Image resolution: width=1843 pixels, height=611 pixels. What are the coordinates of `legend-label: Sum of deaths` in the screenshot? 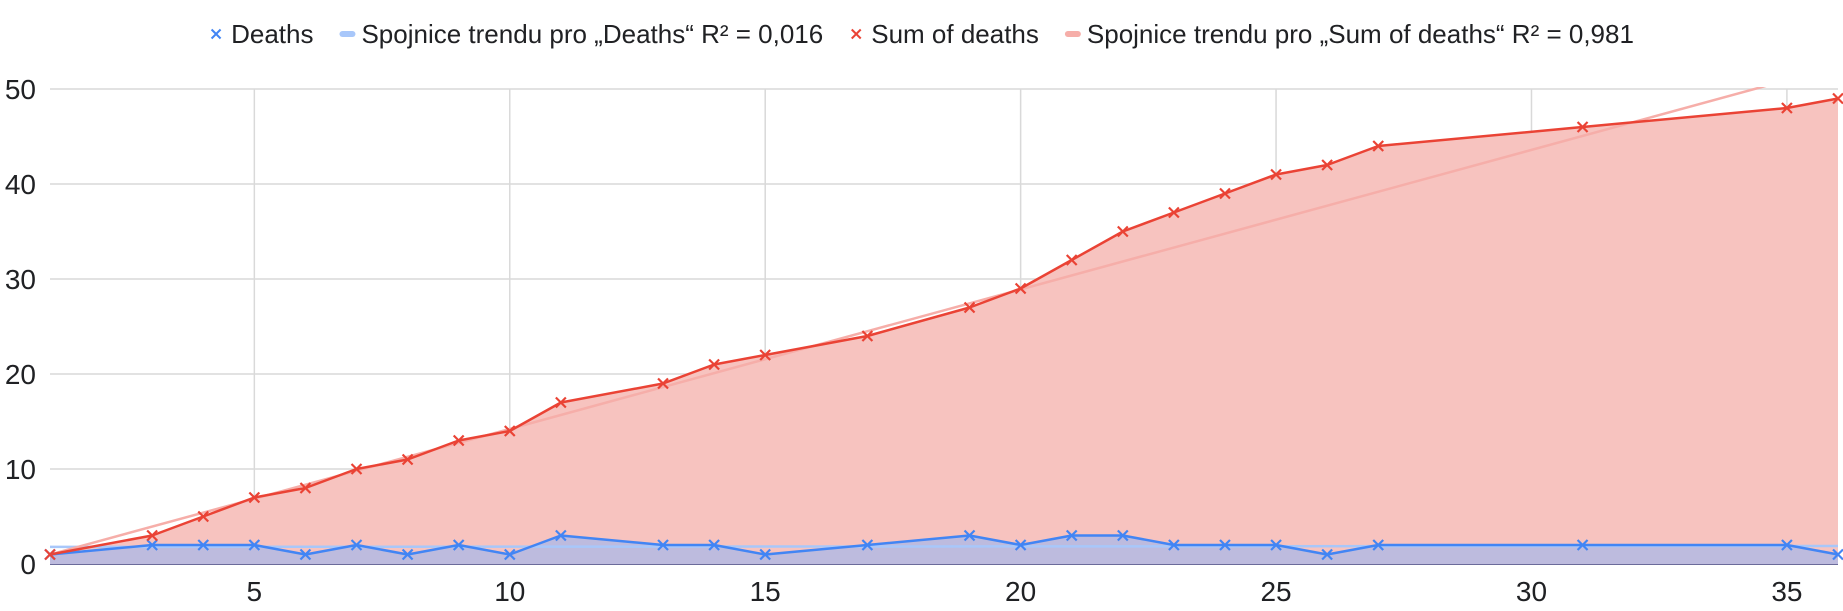 It's located at (955, 34).